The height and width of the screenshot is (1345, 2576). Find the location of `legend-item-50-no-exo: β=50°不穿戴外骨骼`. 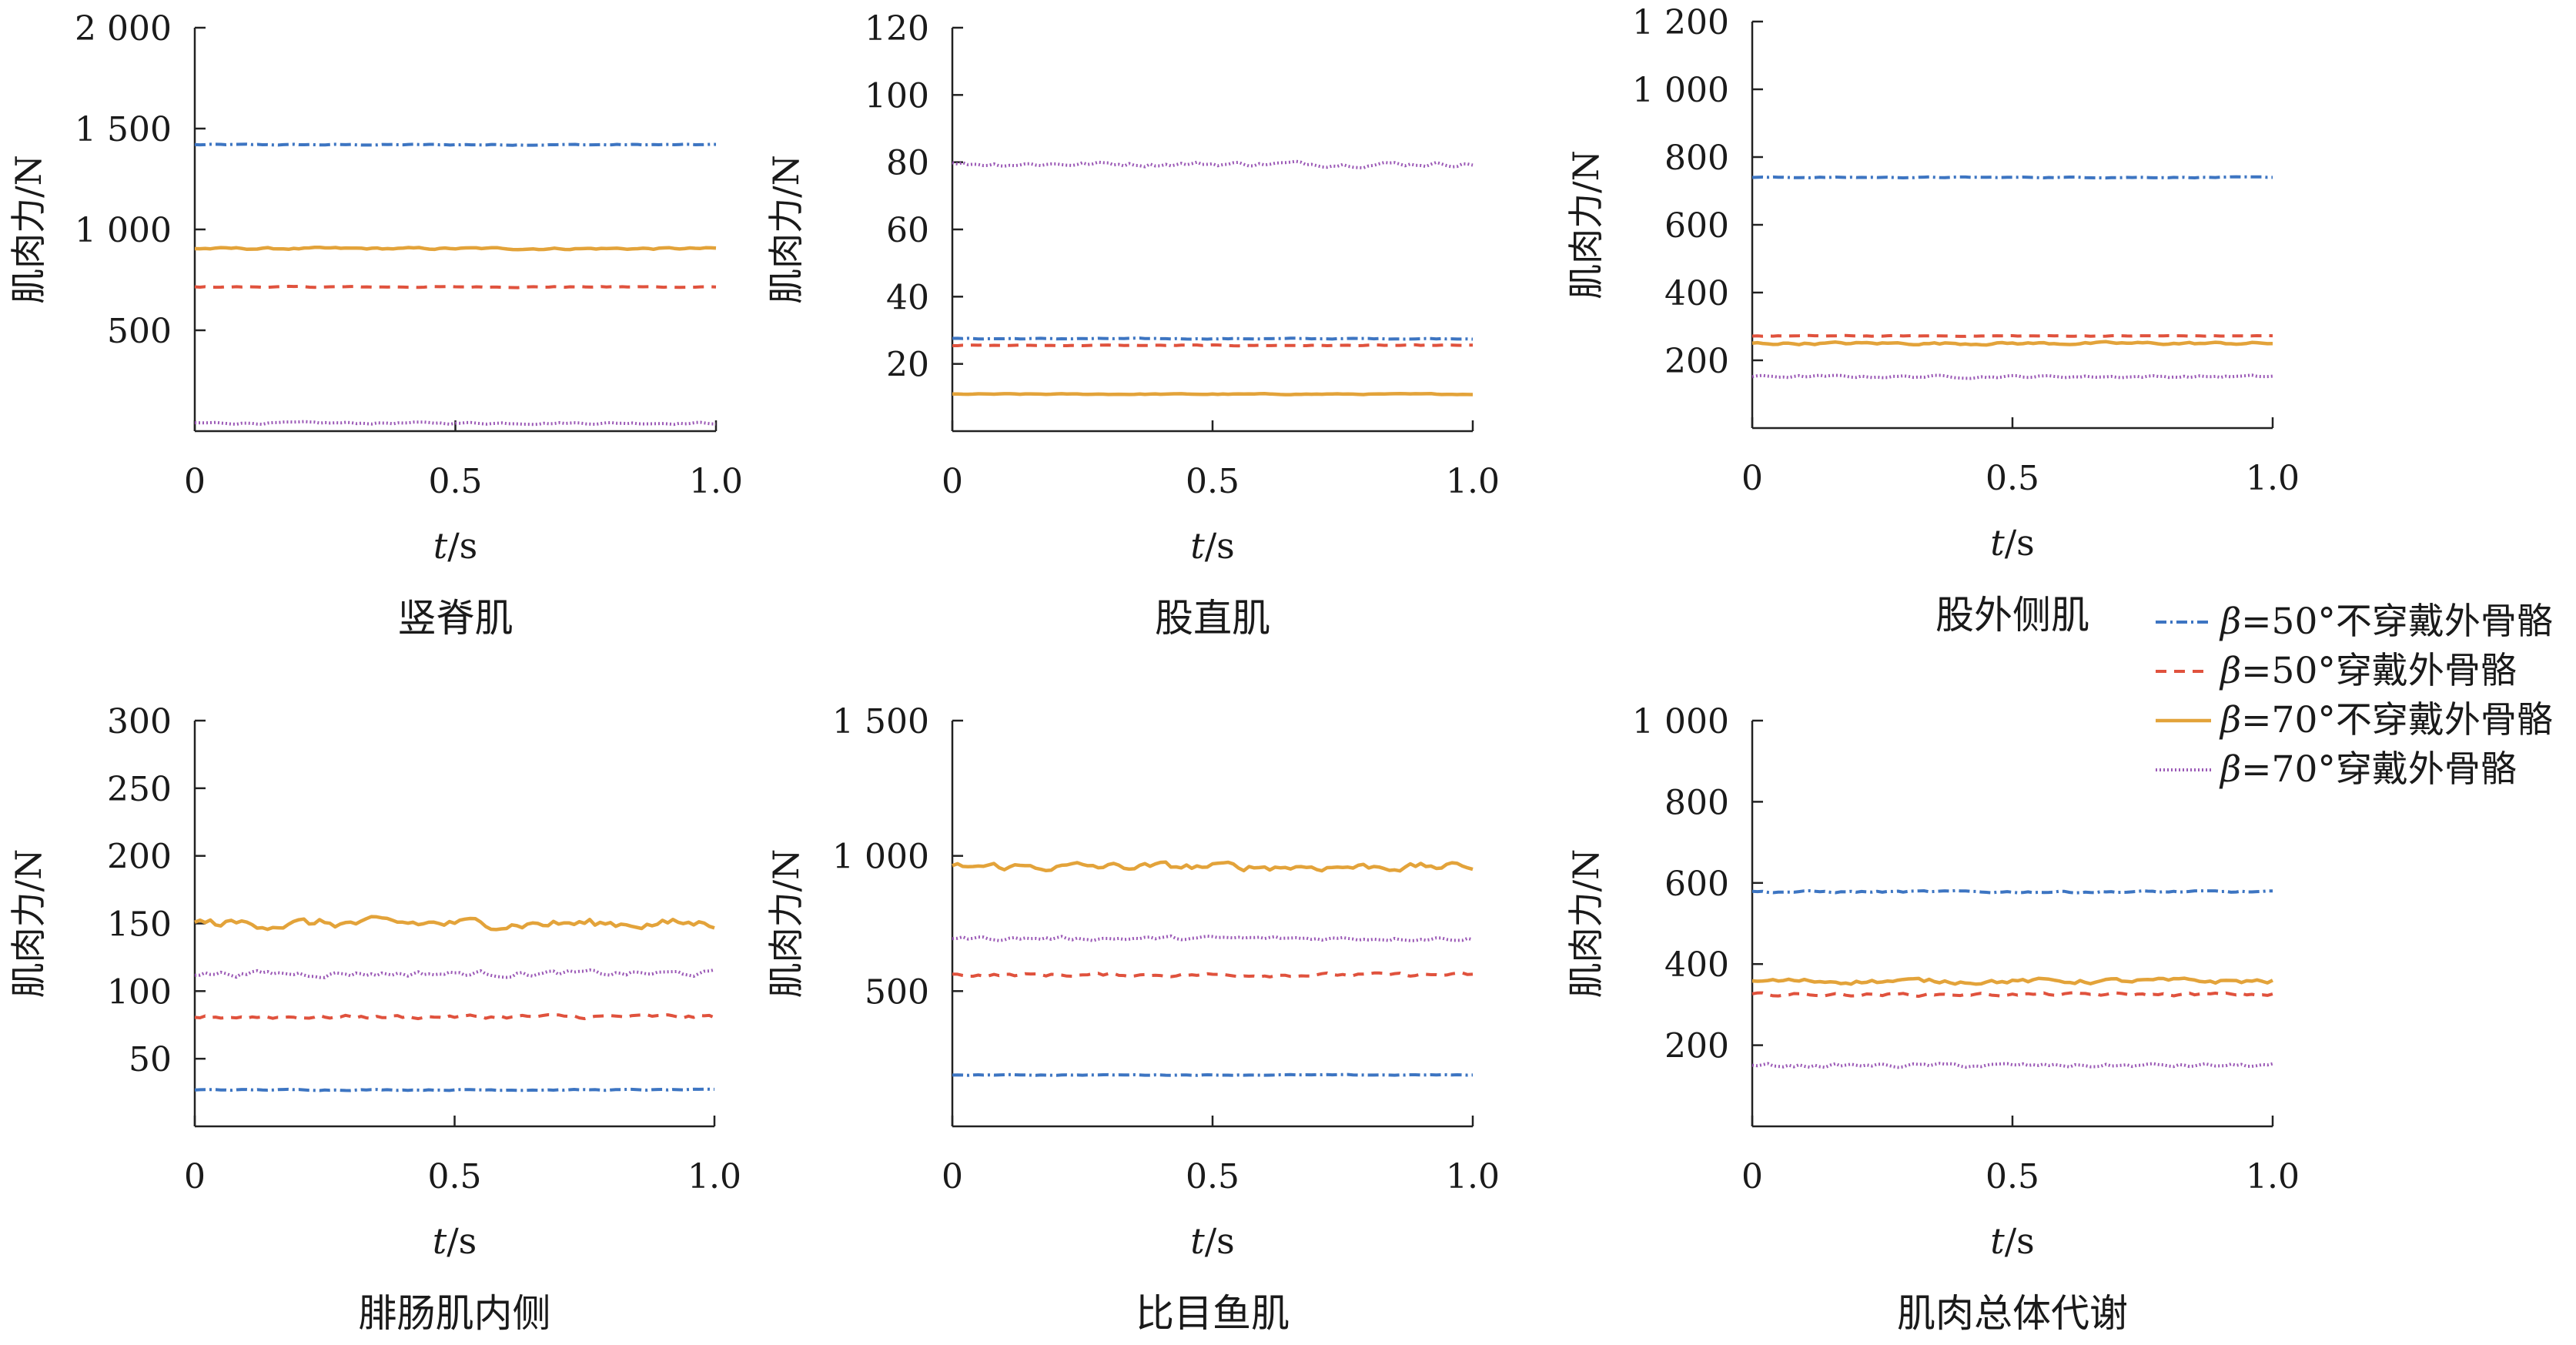

legend-item-50-no-exo: β=50°不穿戴外骨骼 is located at coordinates (2364, 622).